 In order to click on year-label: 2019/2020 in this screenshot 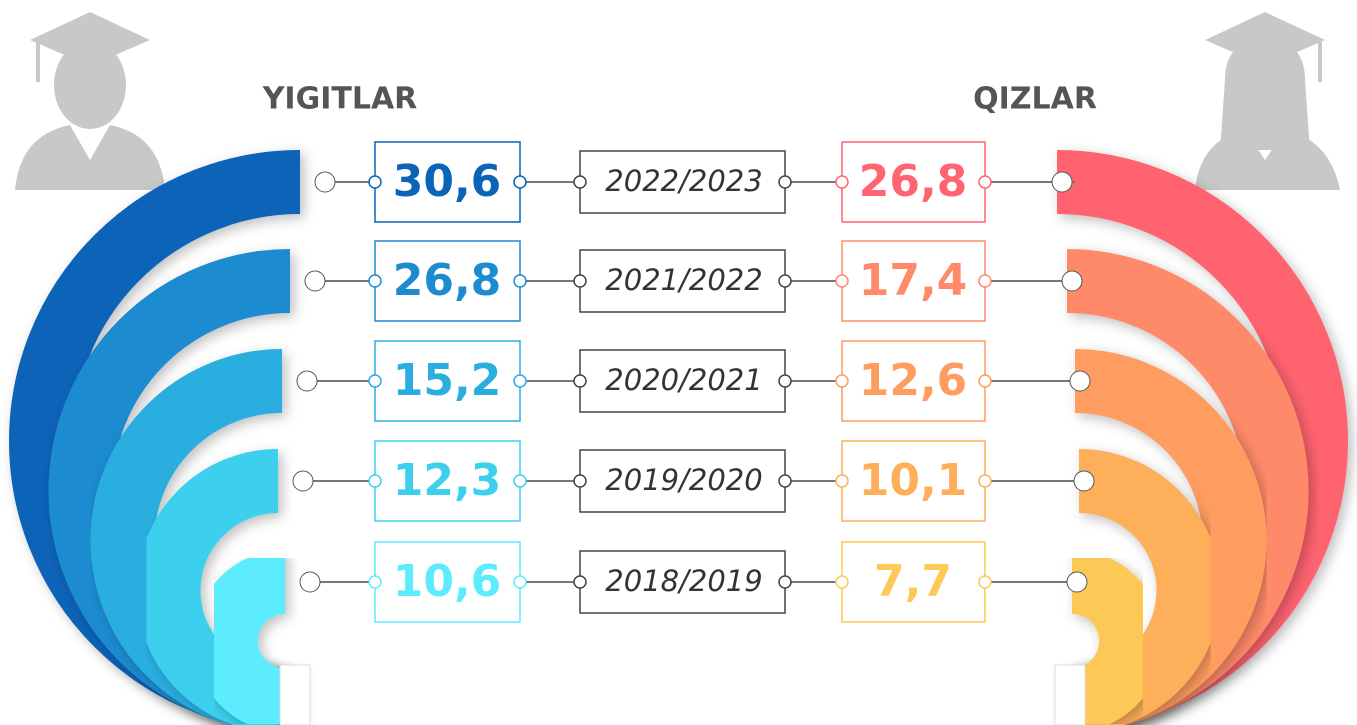, I will do `click(683, 480)`.